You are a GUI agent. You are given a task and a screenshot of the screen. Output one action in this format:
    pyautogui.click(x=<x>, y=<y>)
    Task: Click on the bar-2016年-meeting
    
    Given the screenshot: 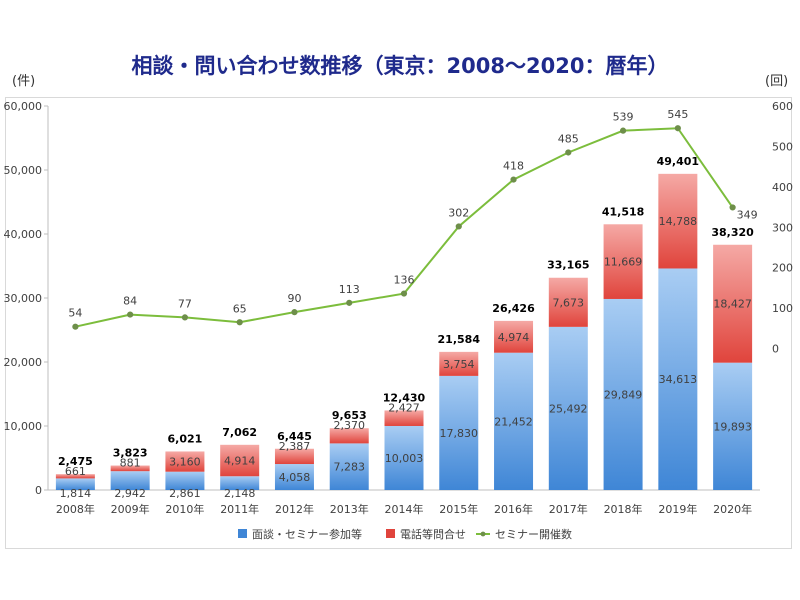 What is the action you would take?
    pyautogui.click(x=514, y=421)
    